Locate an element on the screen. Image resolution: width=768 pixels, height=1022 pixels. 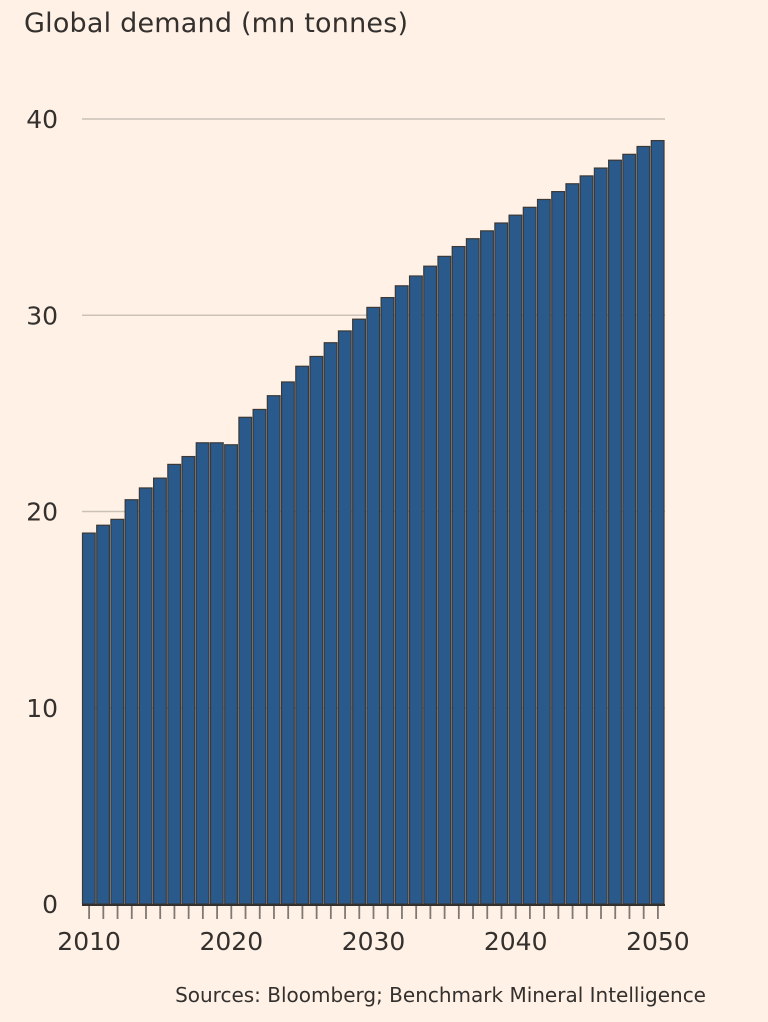
bar-2018 is located at coordinates (202, 673).